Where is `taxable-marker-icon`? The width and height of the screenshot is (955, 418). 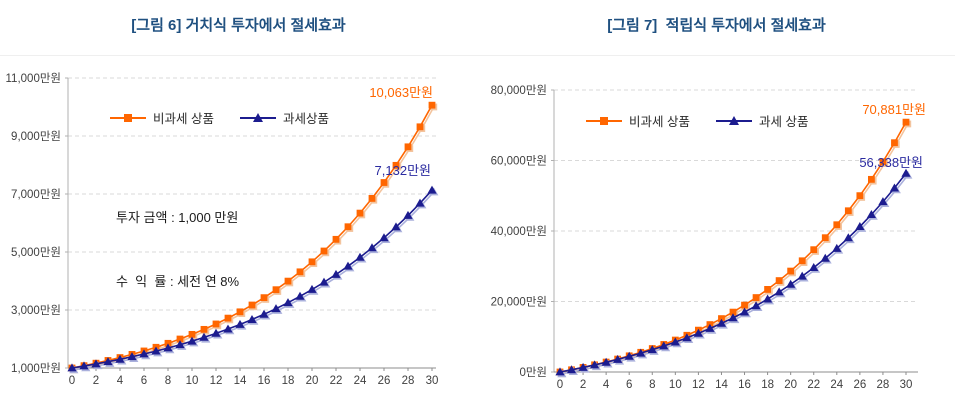 taxable-marker-icon is located at coordinates (257, 117).